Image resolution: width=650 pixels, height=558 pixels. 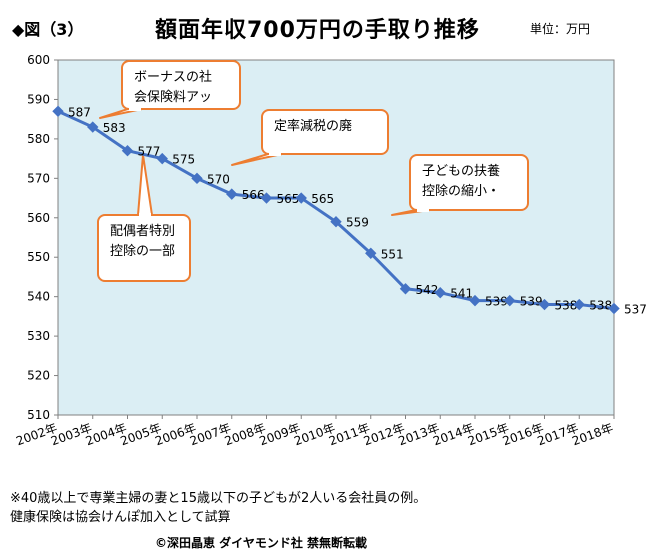 I want to click on callout-text: 配偶者特別, so click(x=142, y=231).